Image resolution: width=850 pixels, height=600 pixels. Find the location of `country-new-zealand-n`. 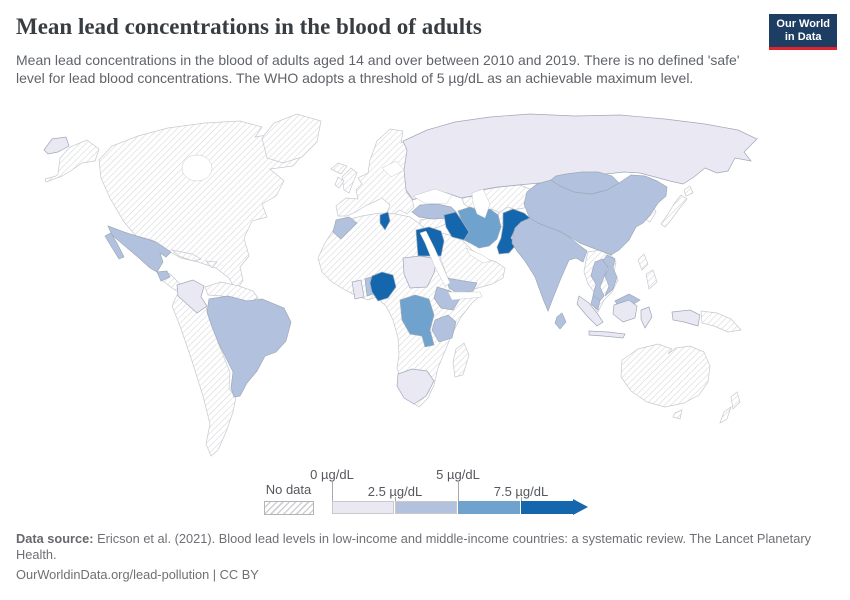

country-new-zealand-n is located at coordinates (735, 400).